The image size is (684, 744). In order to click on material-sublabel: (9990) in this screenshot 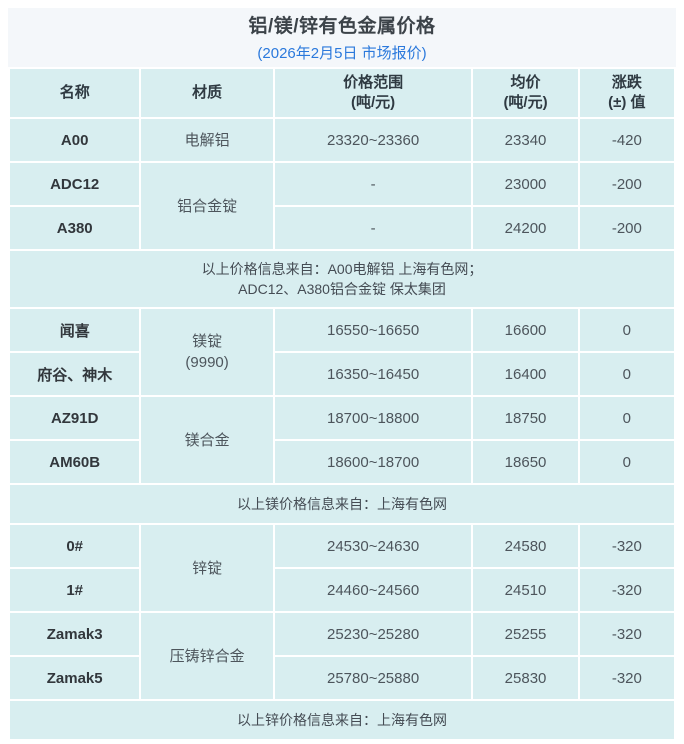, I will do `click(207, 362)`.